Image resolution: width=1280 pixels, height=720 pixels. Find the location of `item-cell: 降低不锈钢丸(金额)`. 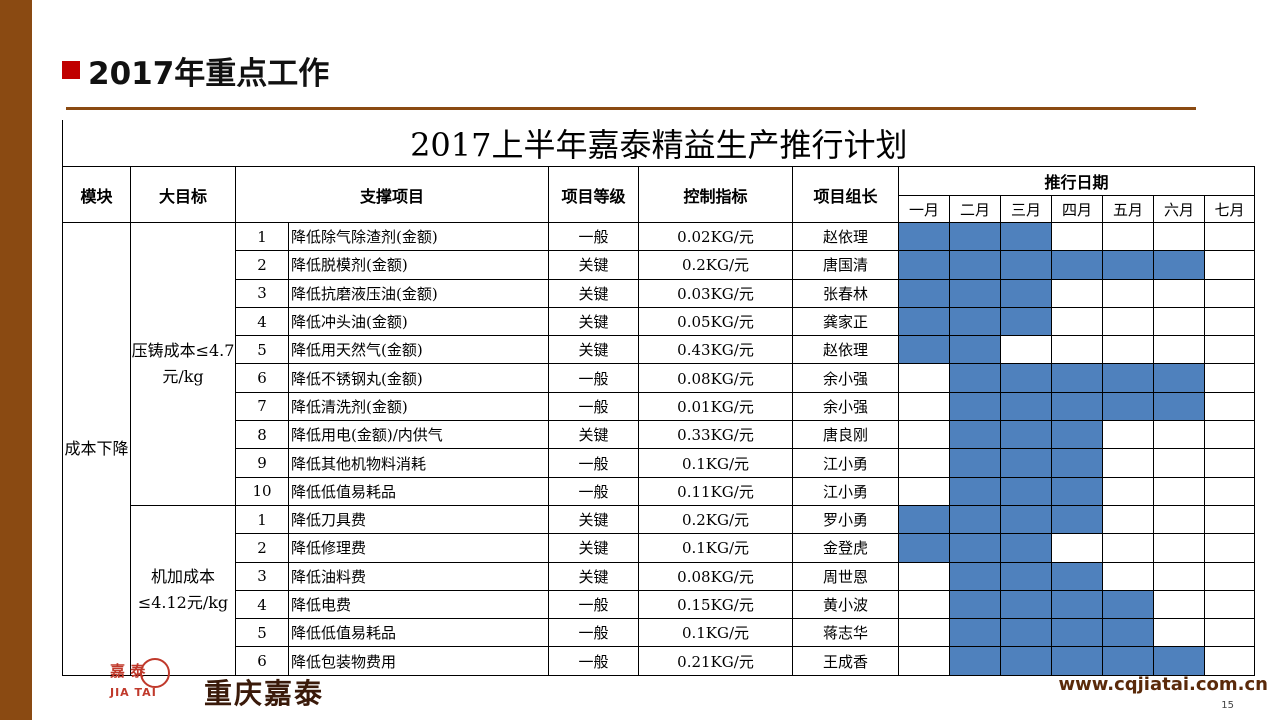

item-cell: 降低不锈钢丸(金额) is located at coordinates (418, 378).